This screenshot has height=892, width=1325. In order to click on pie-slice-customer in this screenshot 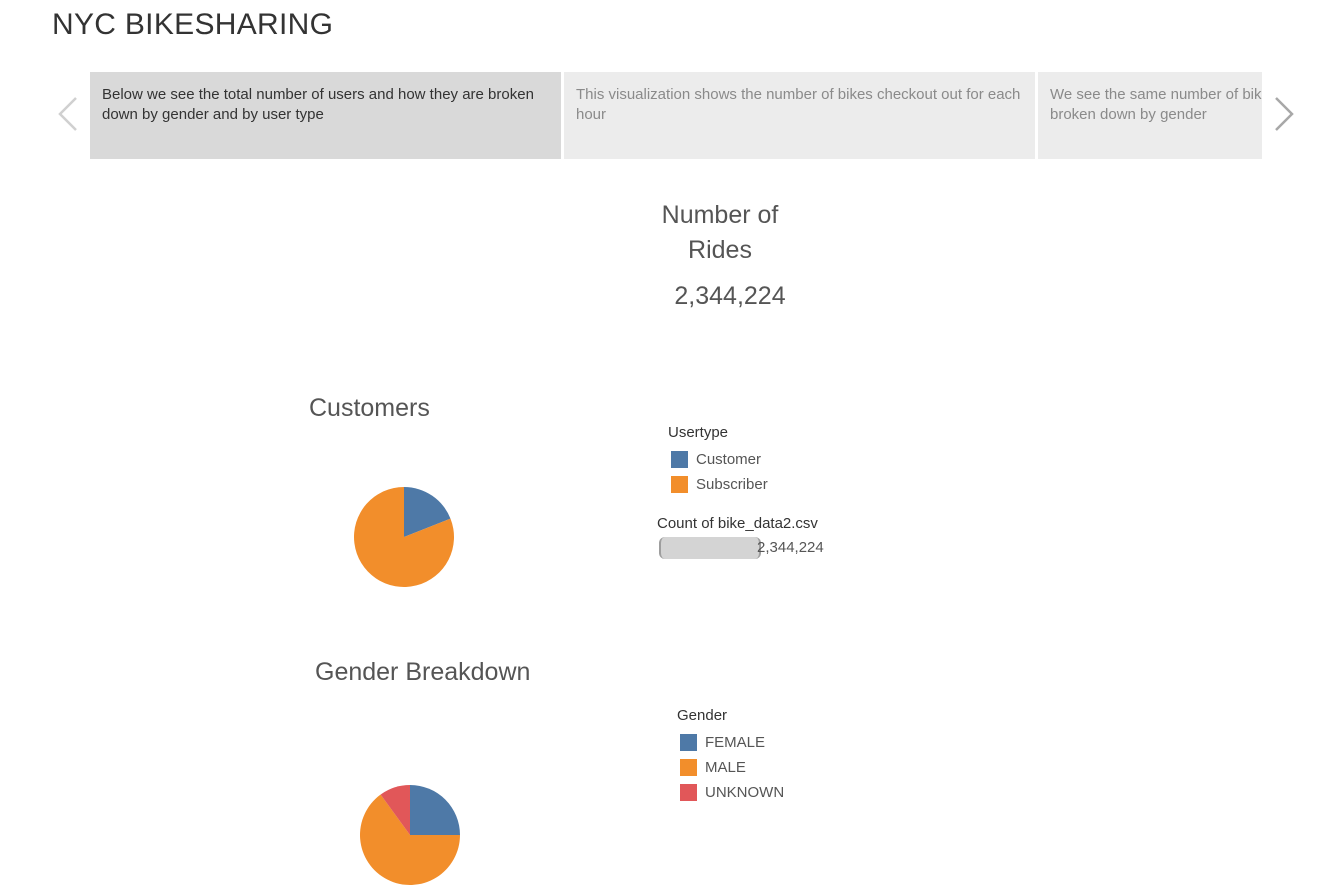, I will do `click(427, 512)`.